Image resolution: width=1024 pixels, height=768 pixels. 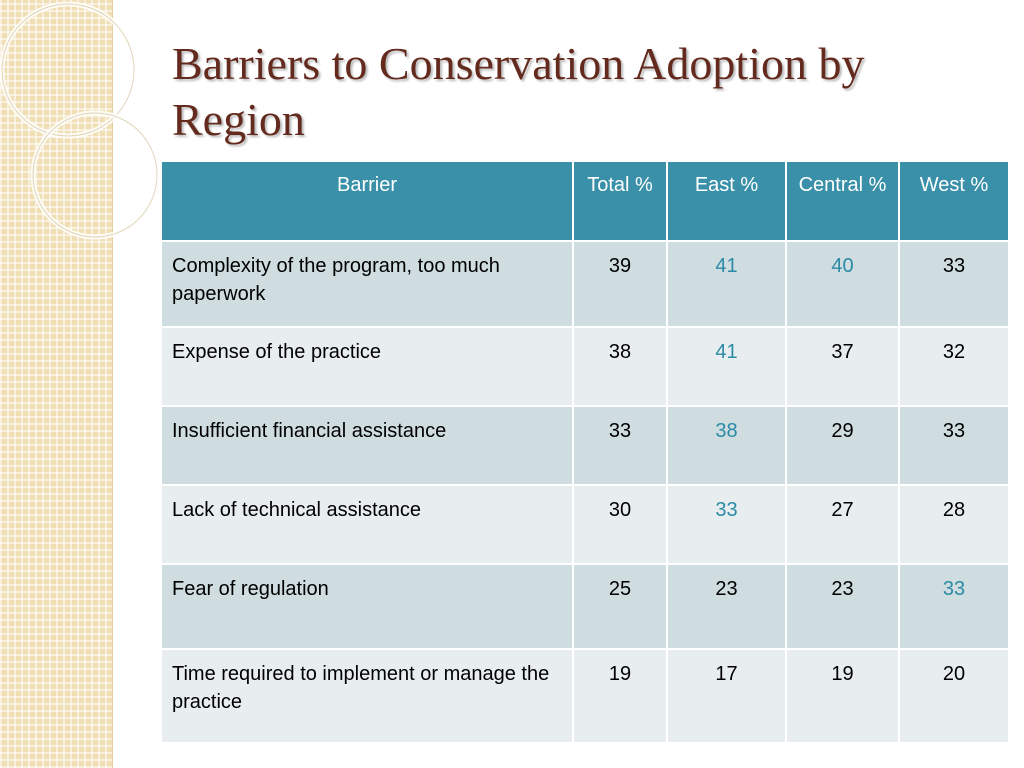 I want to click on total-cell: 39, so click(x=620, y=284).